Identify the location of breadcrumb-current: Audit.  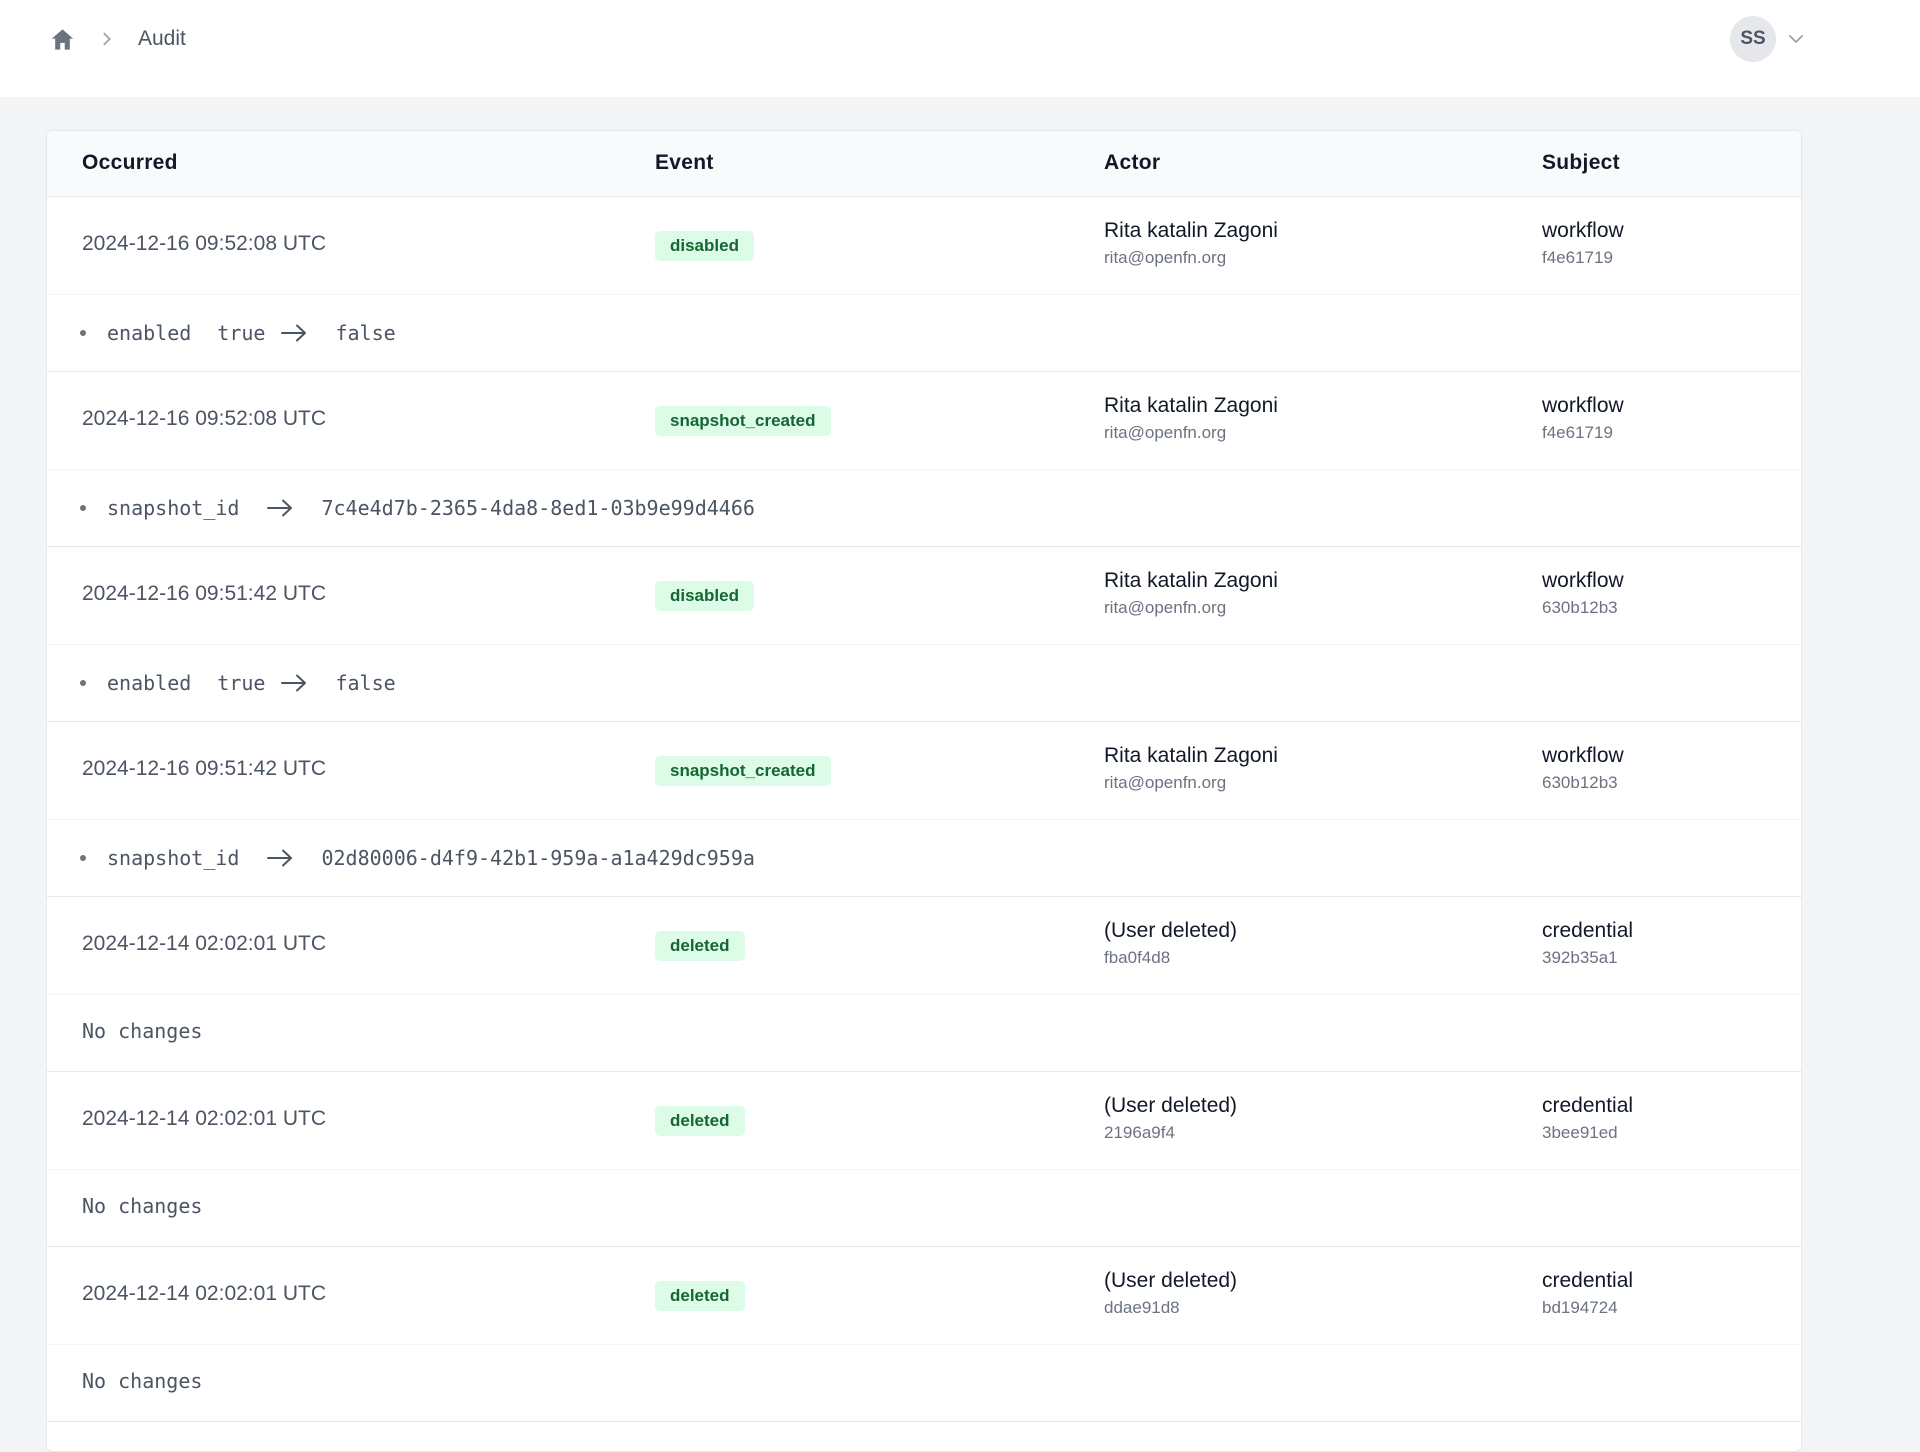
(162, 38).